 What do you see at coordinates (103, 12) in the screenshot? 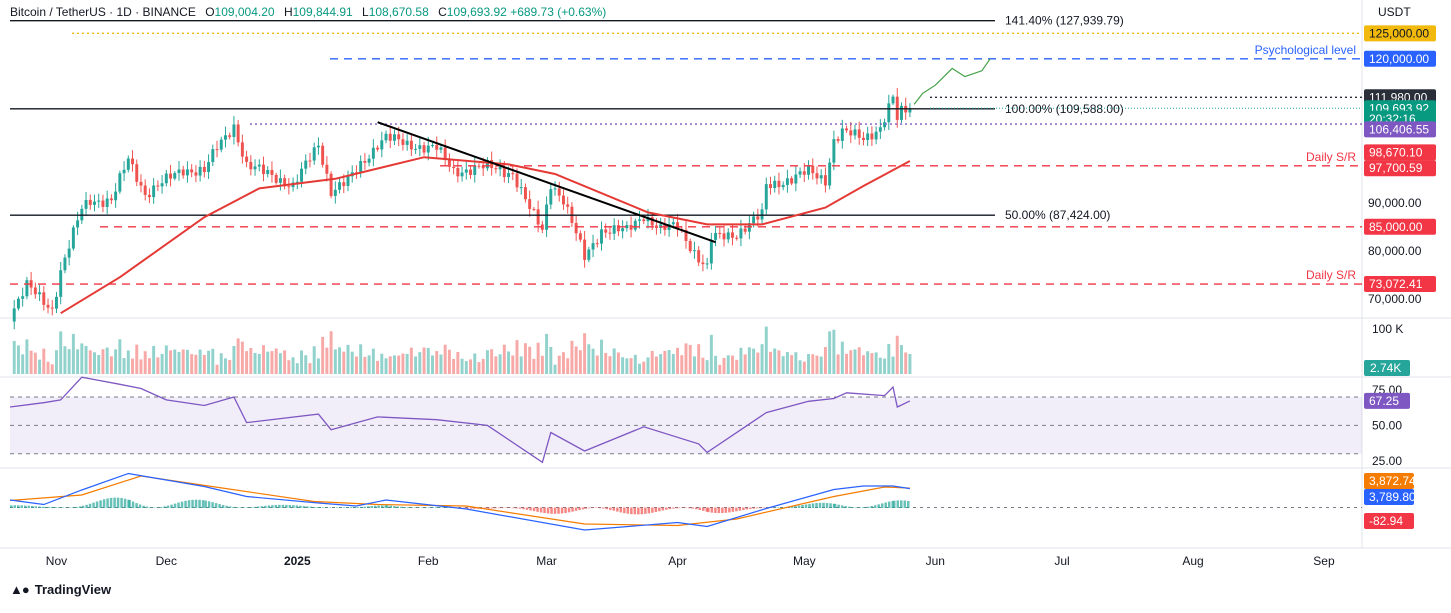
I see `symbol-title: Bitcoin / TetherUS · 1D · BINANCE` at bounding box center [103, 12].